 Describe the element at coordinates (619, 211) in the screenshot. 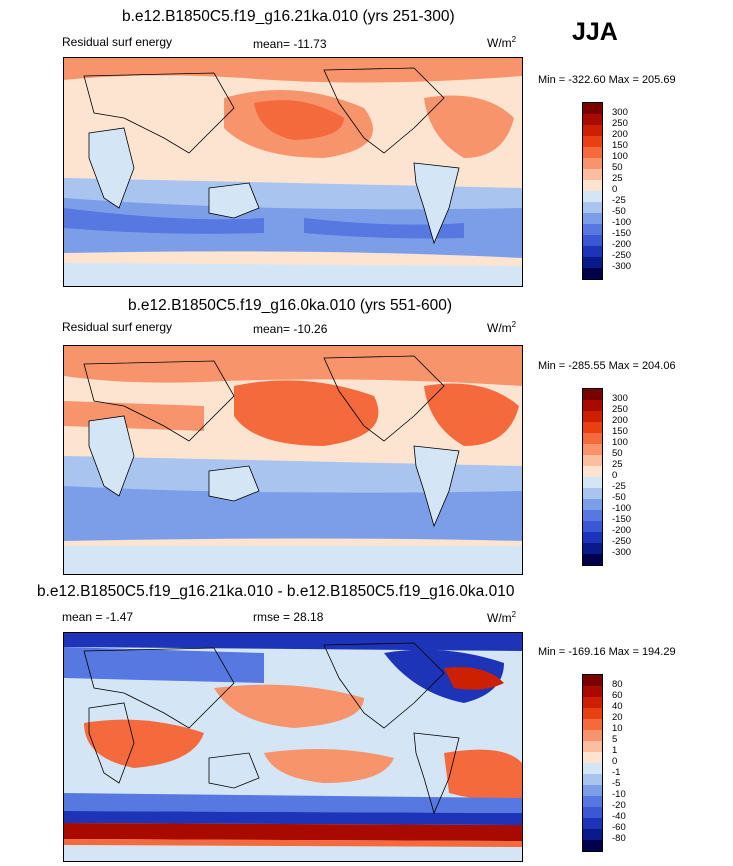

I see `panel-1-tick: -50` at that location.